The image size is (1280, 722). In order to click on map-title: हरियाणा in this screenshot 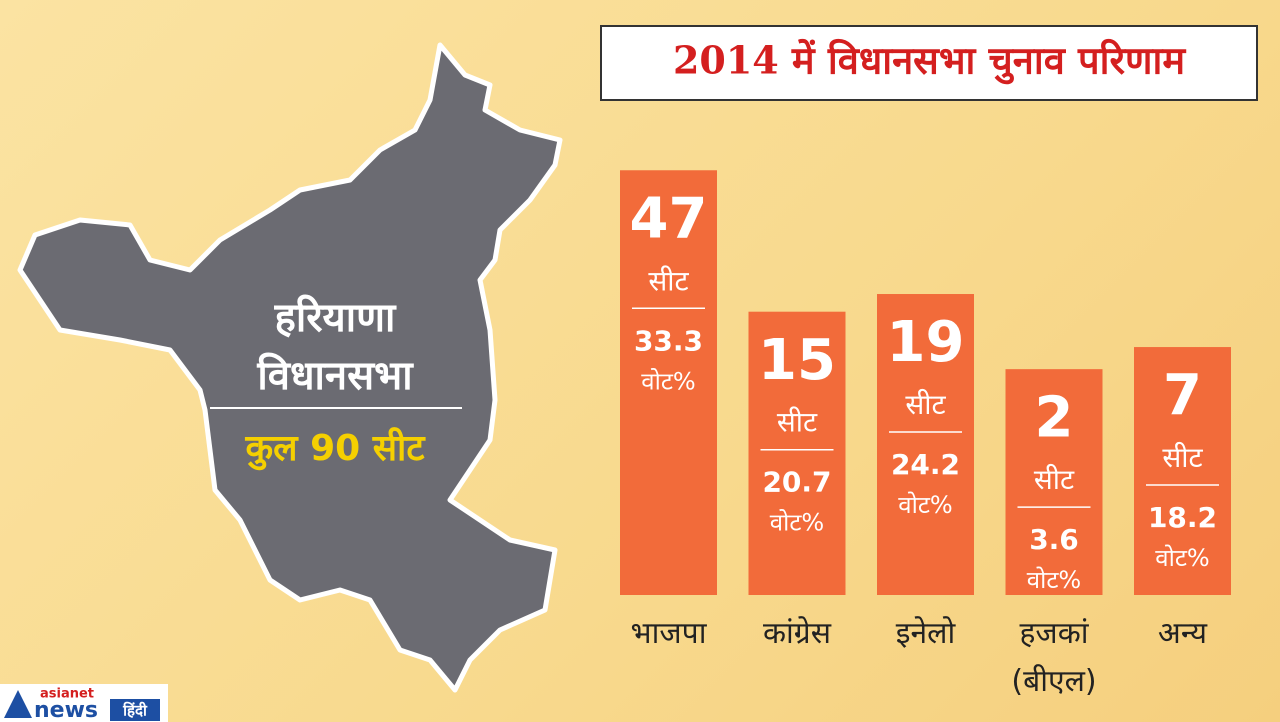, I will do `click(335, 317)`.